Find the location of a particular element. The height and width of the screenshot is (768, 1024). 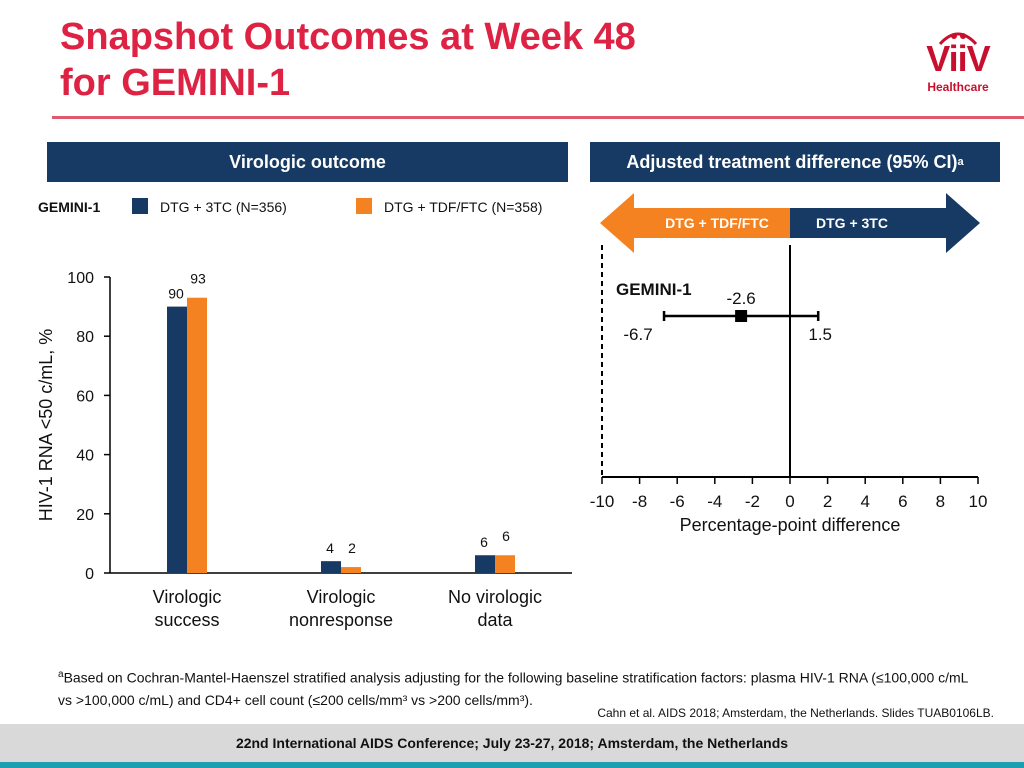

logo-subtitle: Healthcare is located at coordinates (958, 87).